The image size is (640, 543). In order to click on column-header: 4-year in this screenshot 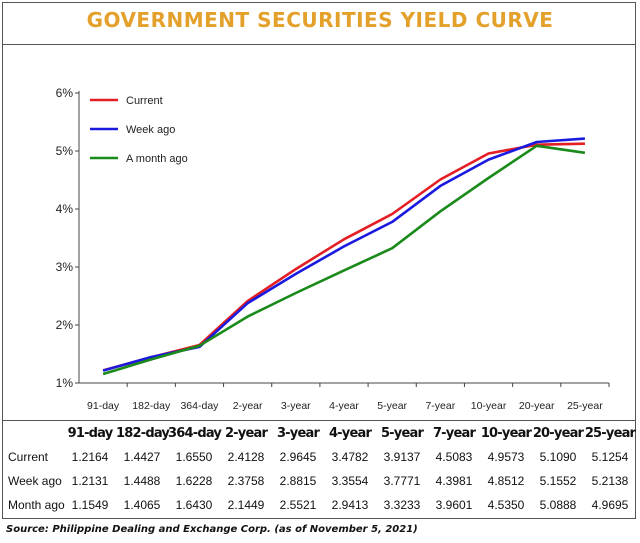, I will do `click(350, 433)`.